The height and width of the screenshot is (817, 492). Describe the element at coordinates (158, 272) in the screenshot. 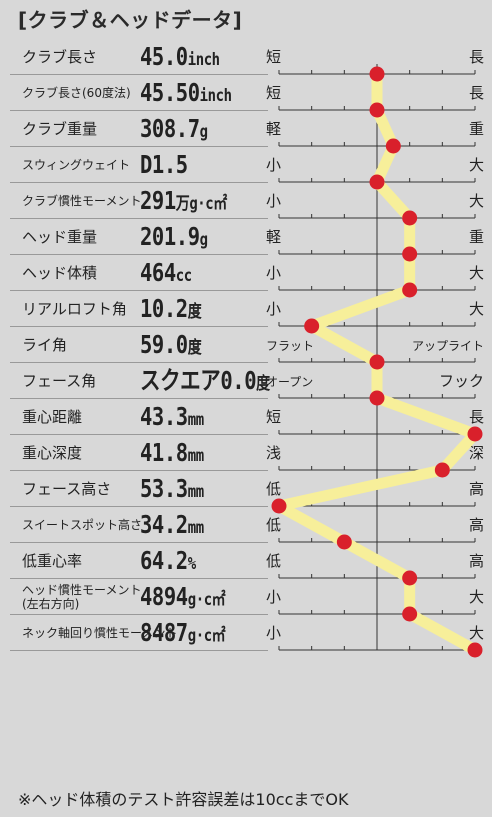

I see `value-number: 464` at that location.